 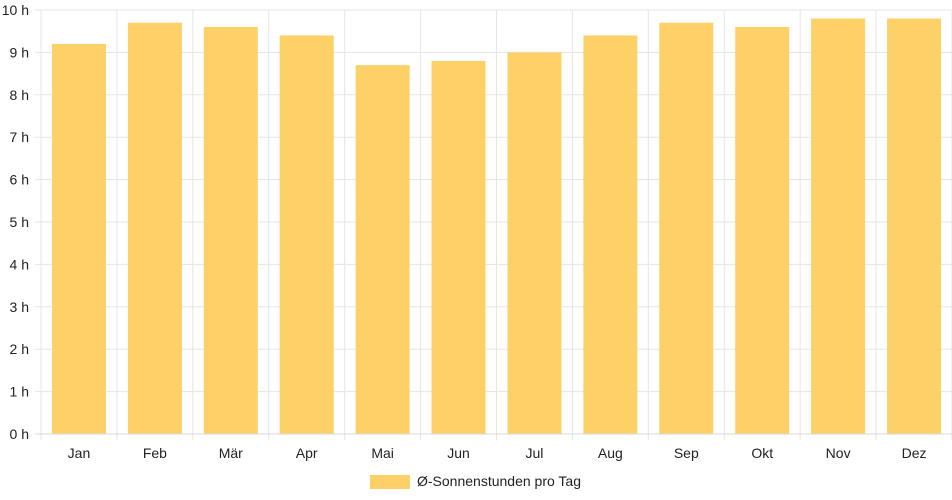 What do you see at coordinates (390, 482) in the screenshot?
I see `legend-swatch` at bounding box center [390, 482].